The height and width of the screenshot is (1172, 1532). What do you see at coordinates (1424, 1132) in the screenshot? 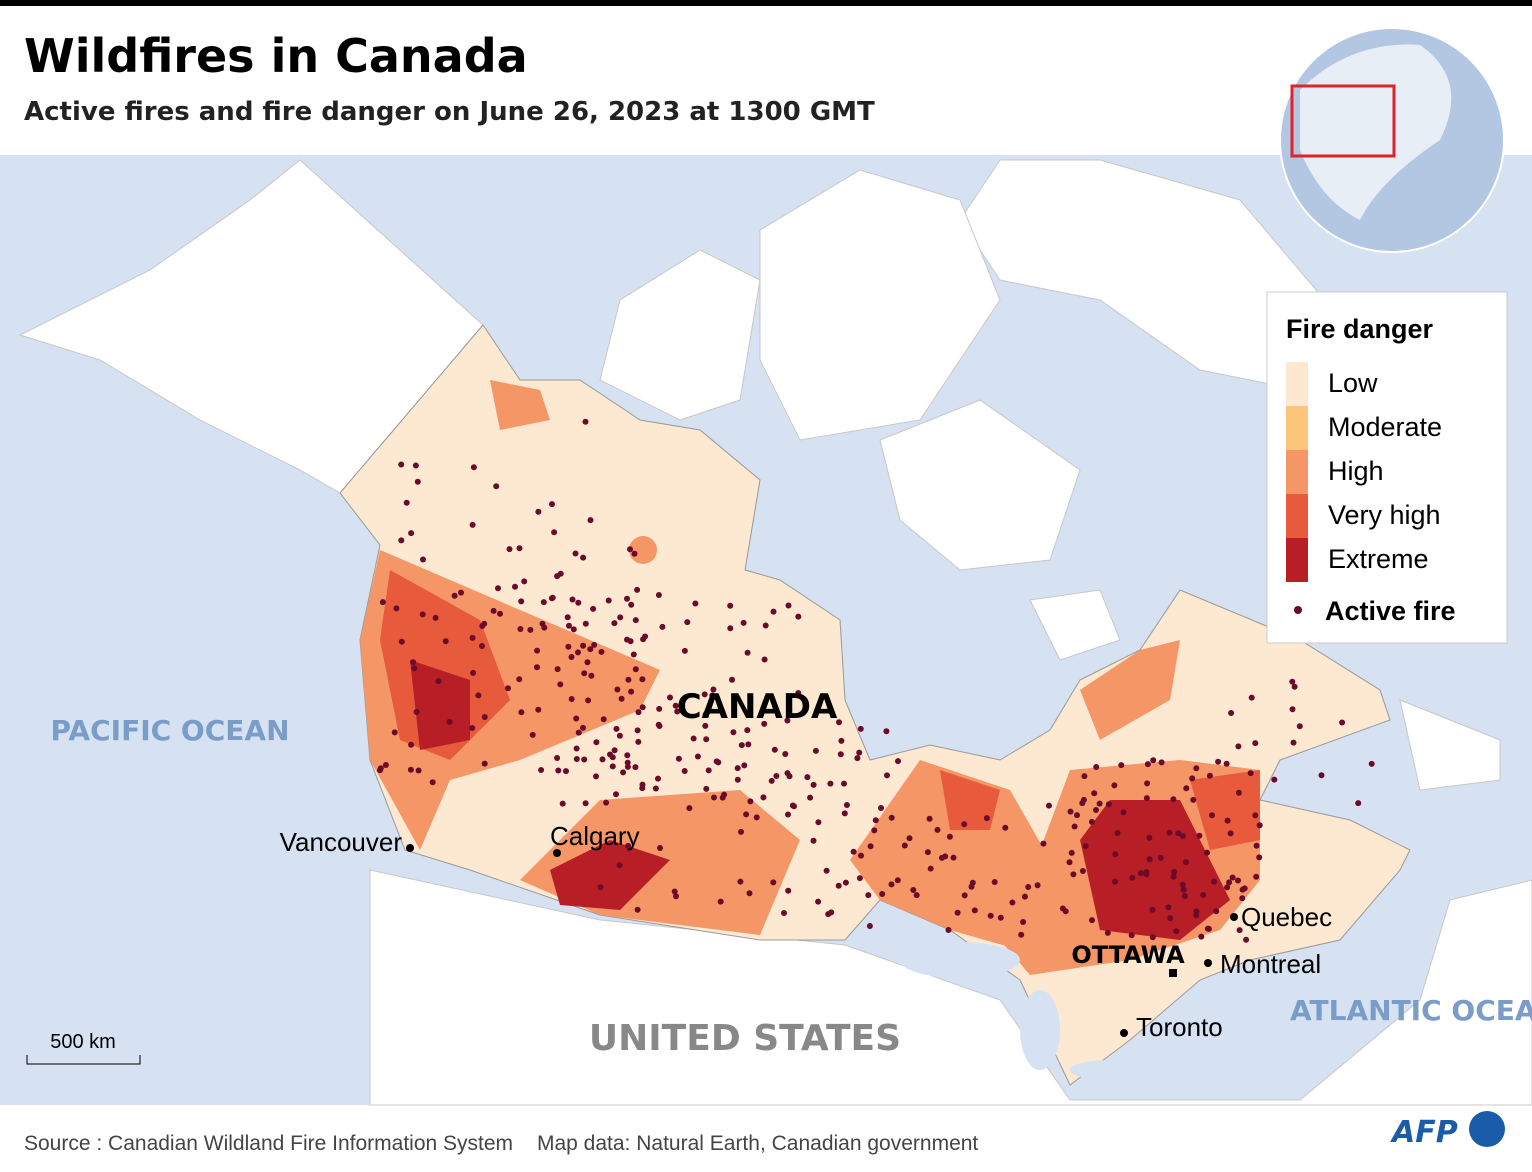
I see `logo: AFP` at bounding box center [1424, 1132].